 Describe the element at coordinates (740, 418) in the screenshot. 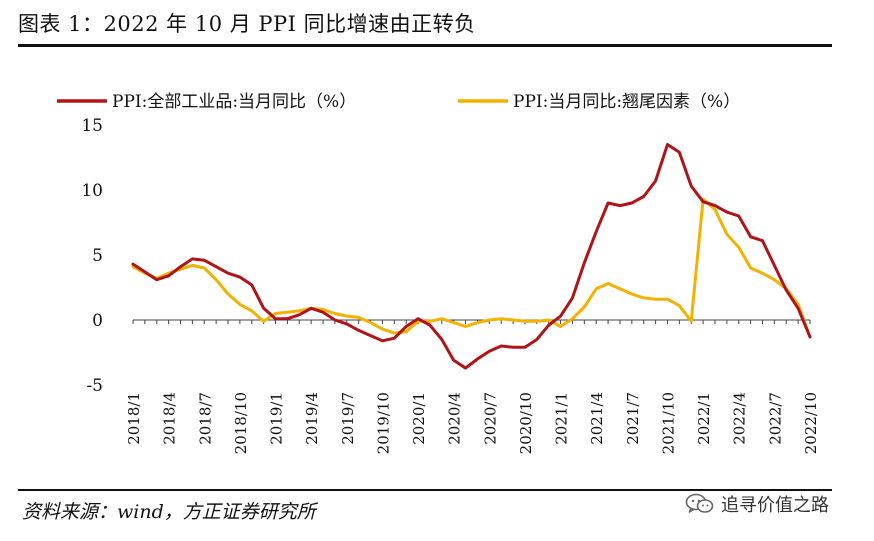

I see `x-tick-label: 2022/4` at that location.